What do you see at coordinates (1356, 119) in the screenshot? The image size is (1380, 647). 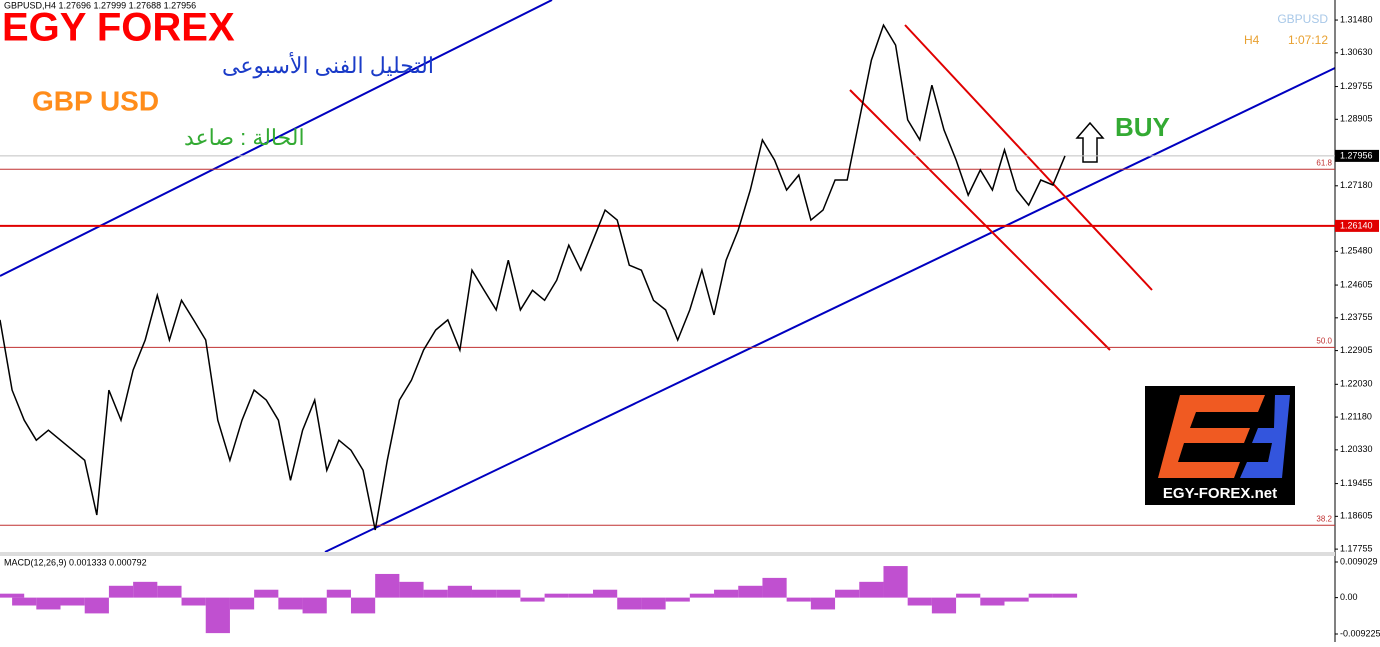 I see `y-tick-label: 1.28905` at bounding box center [1356, 119].